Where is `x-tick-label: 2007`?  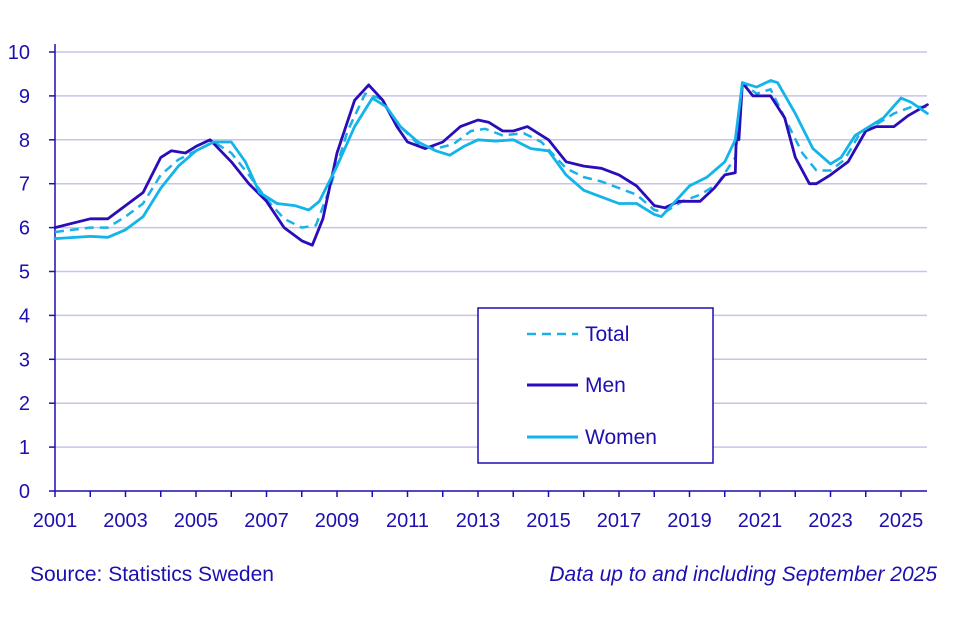 x-tick-label: 2007 is located at coordinates (266, 521).